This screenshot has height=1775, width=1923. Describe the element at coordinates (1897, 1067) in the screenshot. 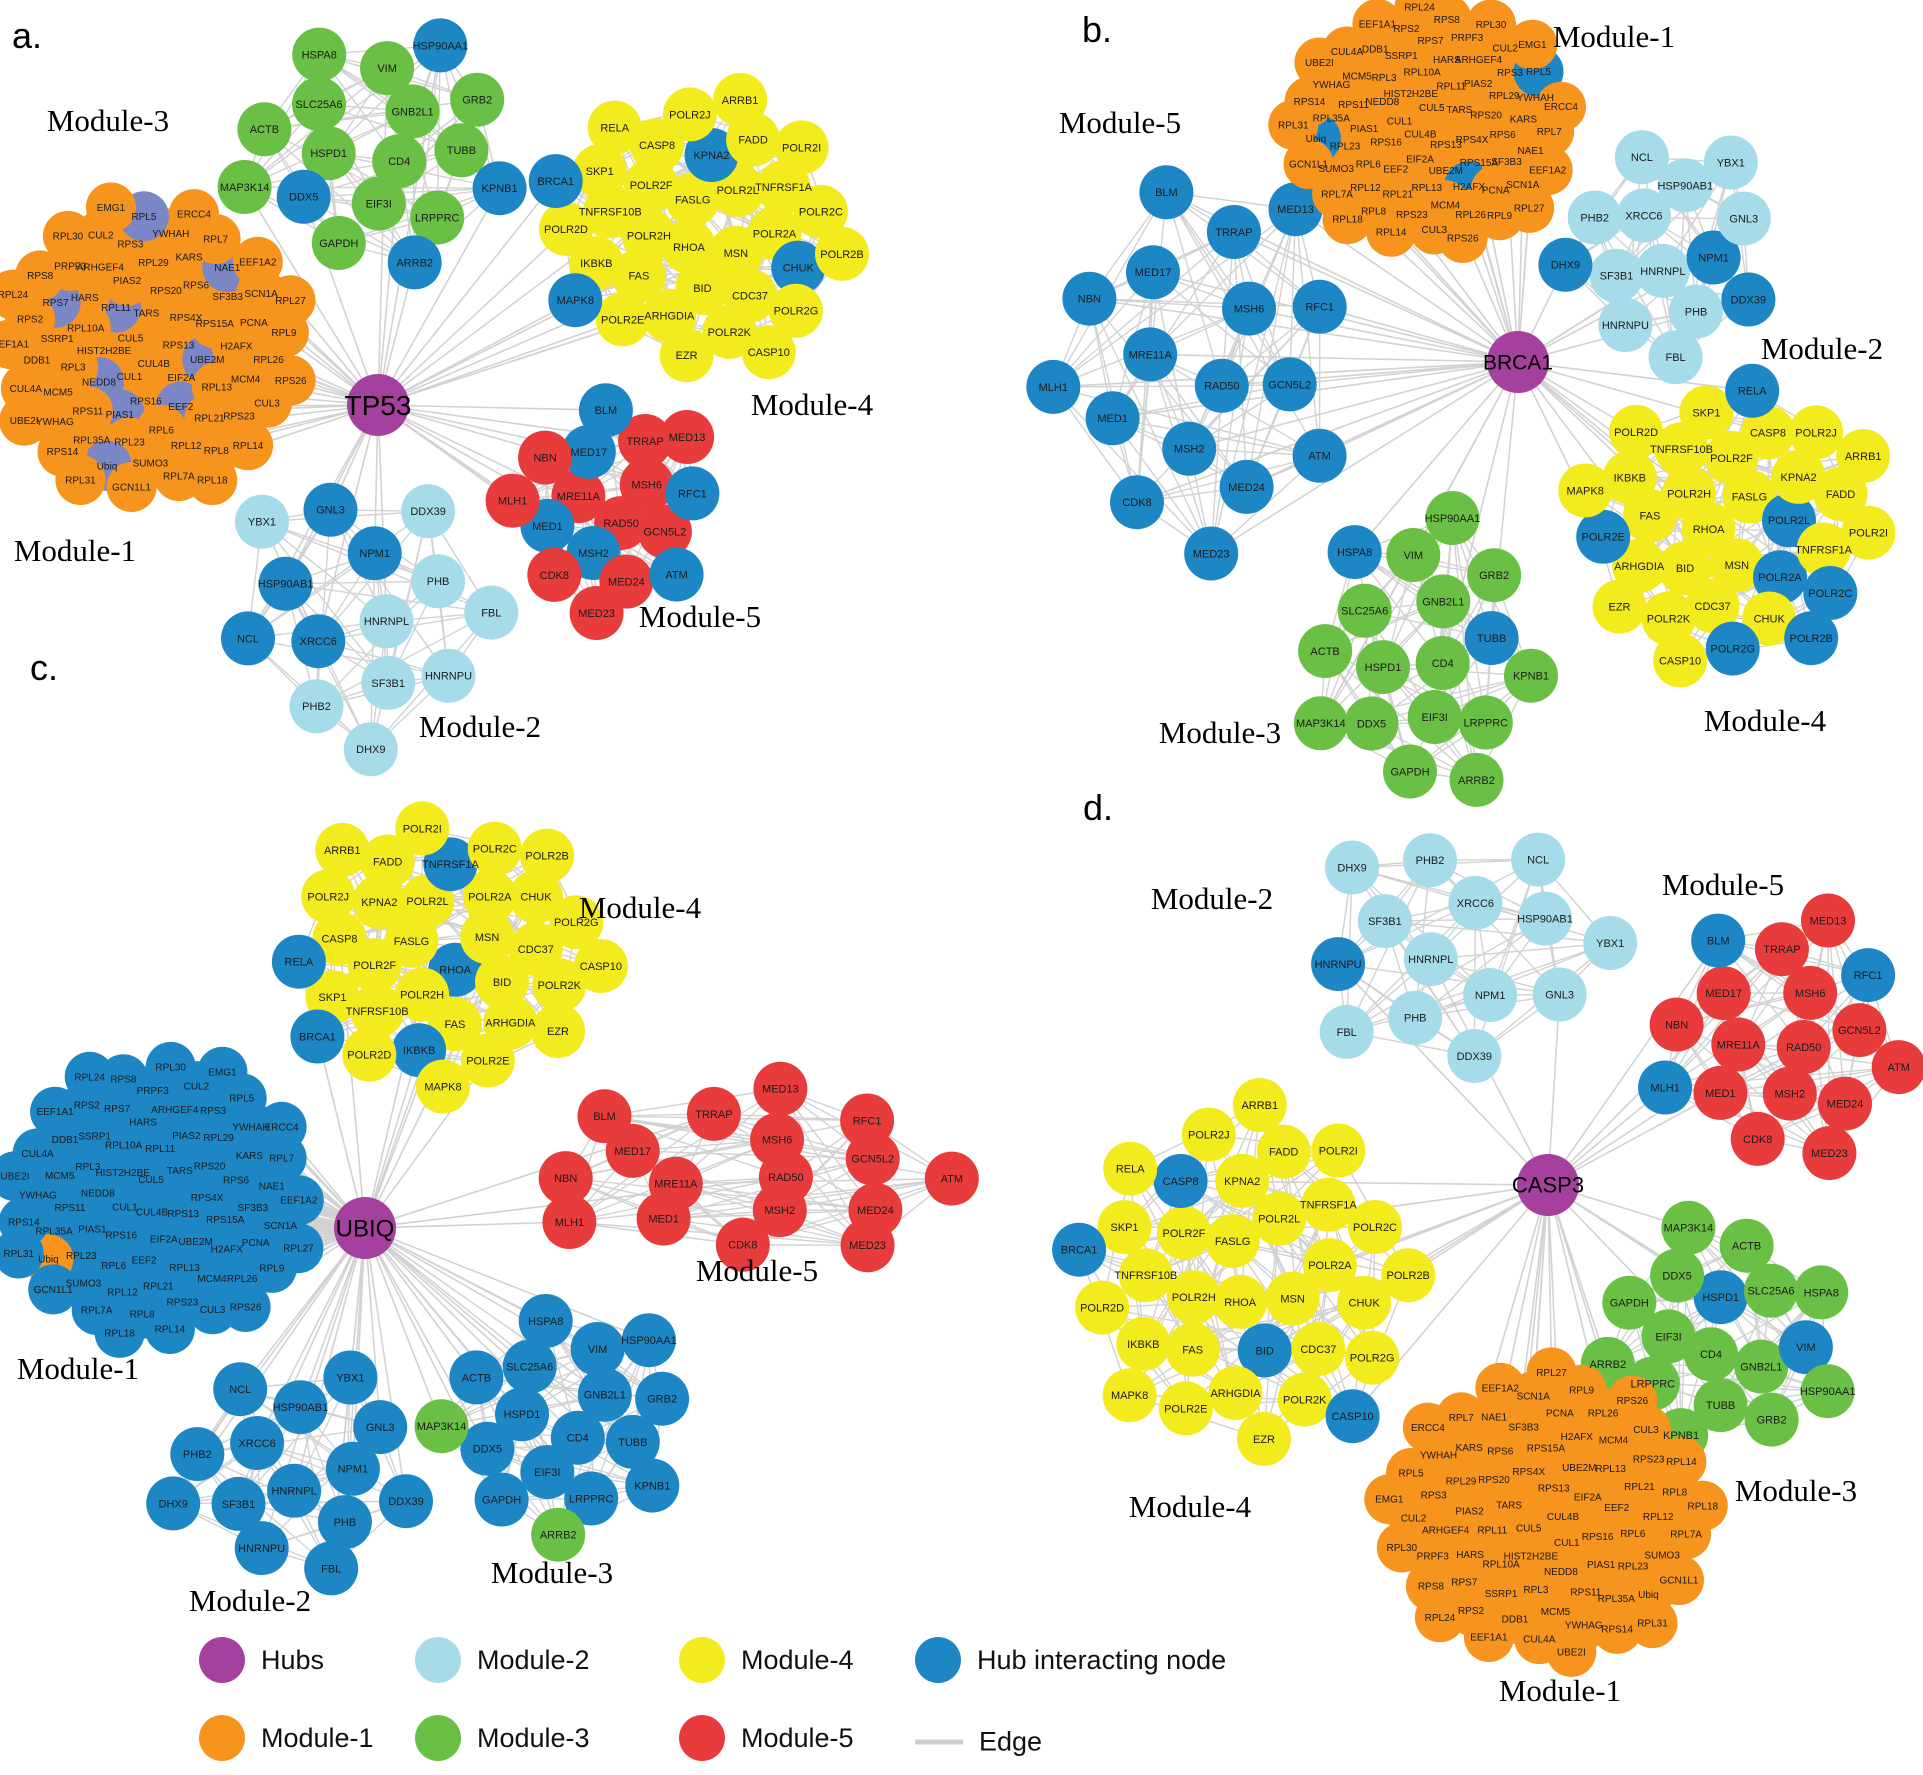

I see `node-ATM` at that location.